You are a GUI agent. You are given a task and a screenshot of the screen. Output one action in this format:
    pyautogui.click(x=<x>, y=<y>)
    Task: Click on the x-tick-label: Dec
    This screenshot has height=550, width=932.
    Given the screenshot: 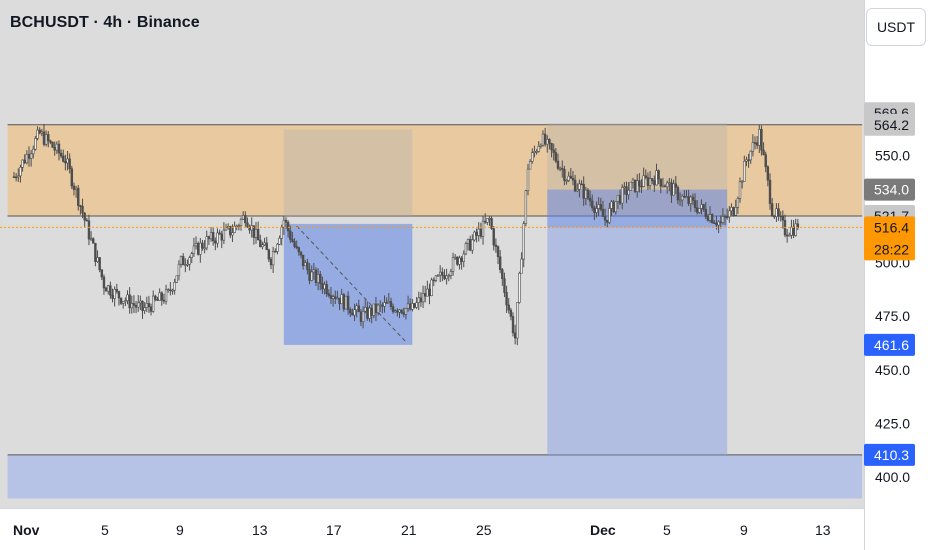 What is the action you would take?
    pyautogui.click(x=603, y=530)
    